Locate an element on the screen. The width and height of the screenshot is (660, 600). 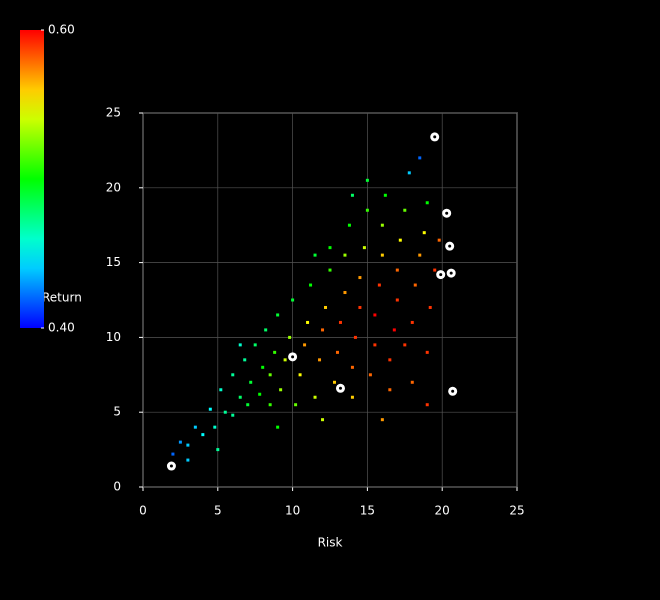
x-tick-label: 15 is located at coordinates (367, 511).